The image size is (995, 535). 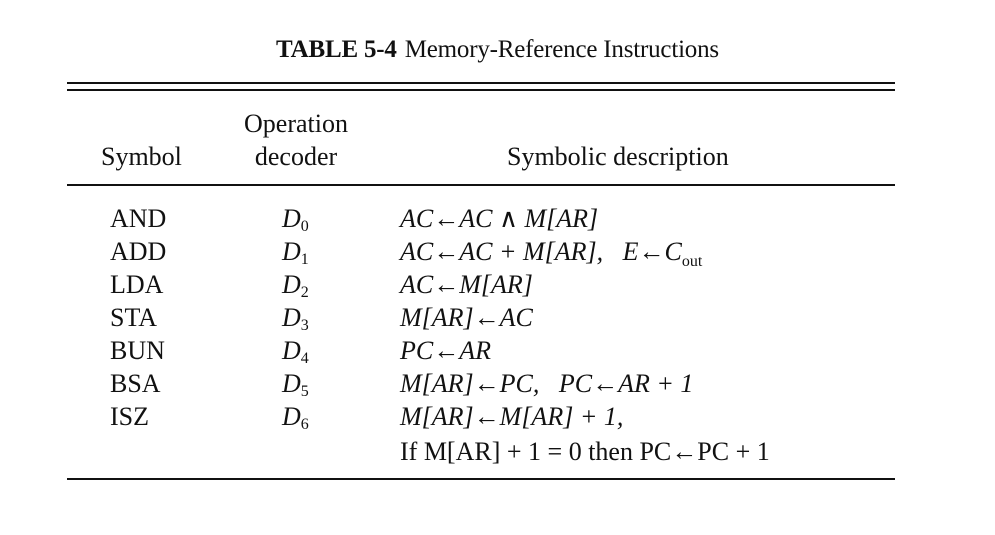 What do you see at coordinates (295, 417) in the screenshot?
I see `row-decoder: D6` at bounding box center [295, 417].